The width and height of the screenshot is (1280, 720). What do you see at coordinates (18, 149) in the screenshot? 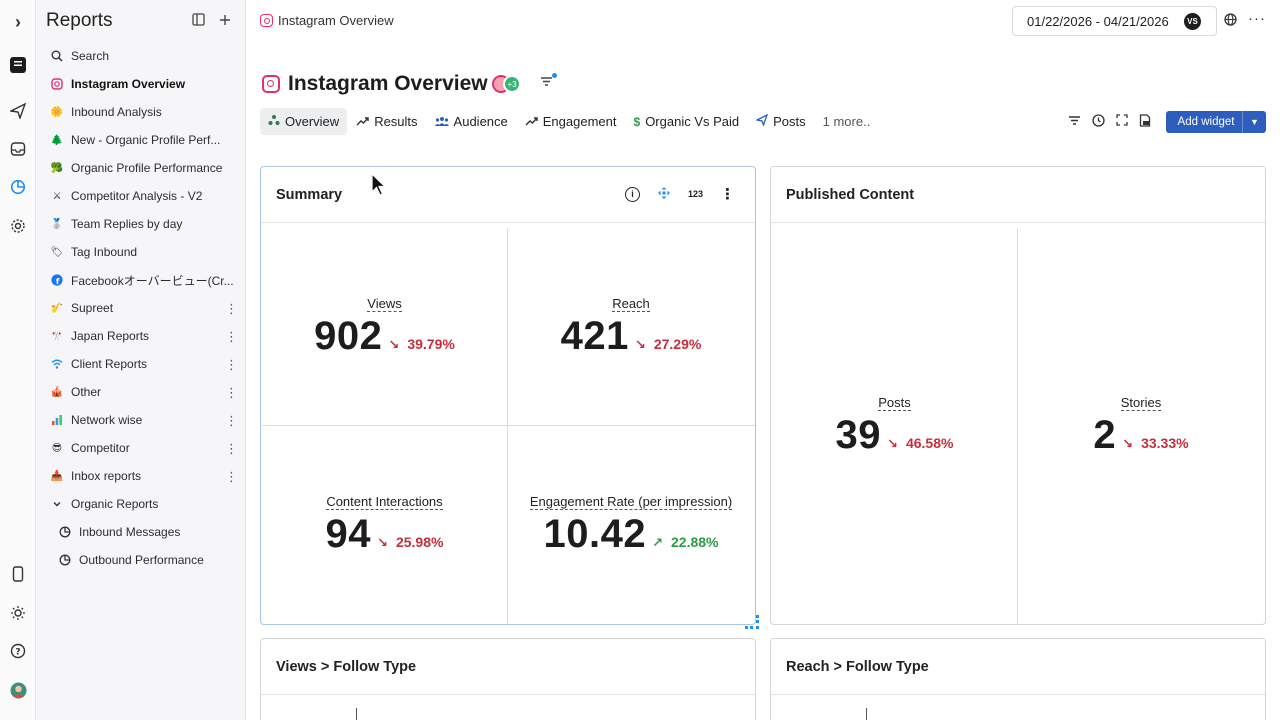
I see `inbox-icon` at bounding box center [18, 149].